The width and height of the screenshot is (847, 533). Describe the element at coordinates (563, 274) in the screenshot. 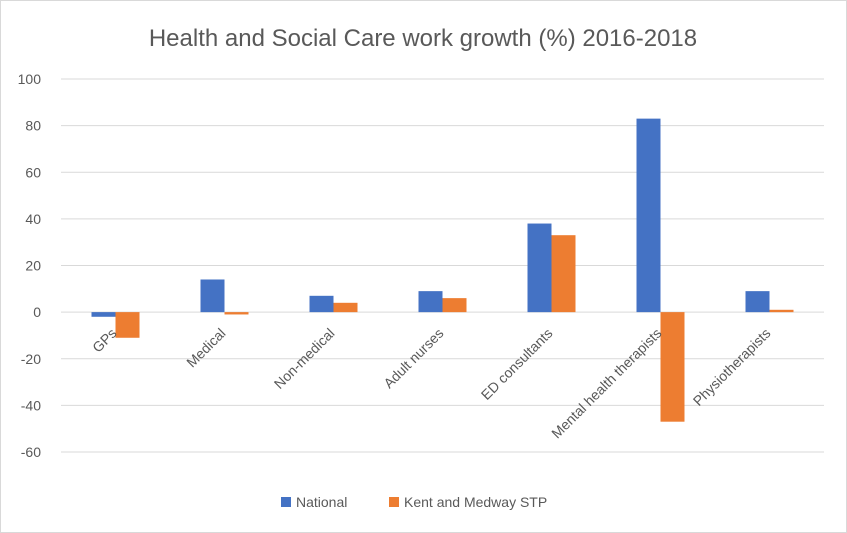

I see `bar-kent-and-medway-stp-ed-consultants` at that location.